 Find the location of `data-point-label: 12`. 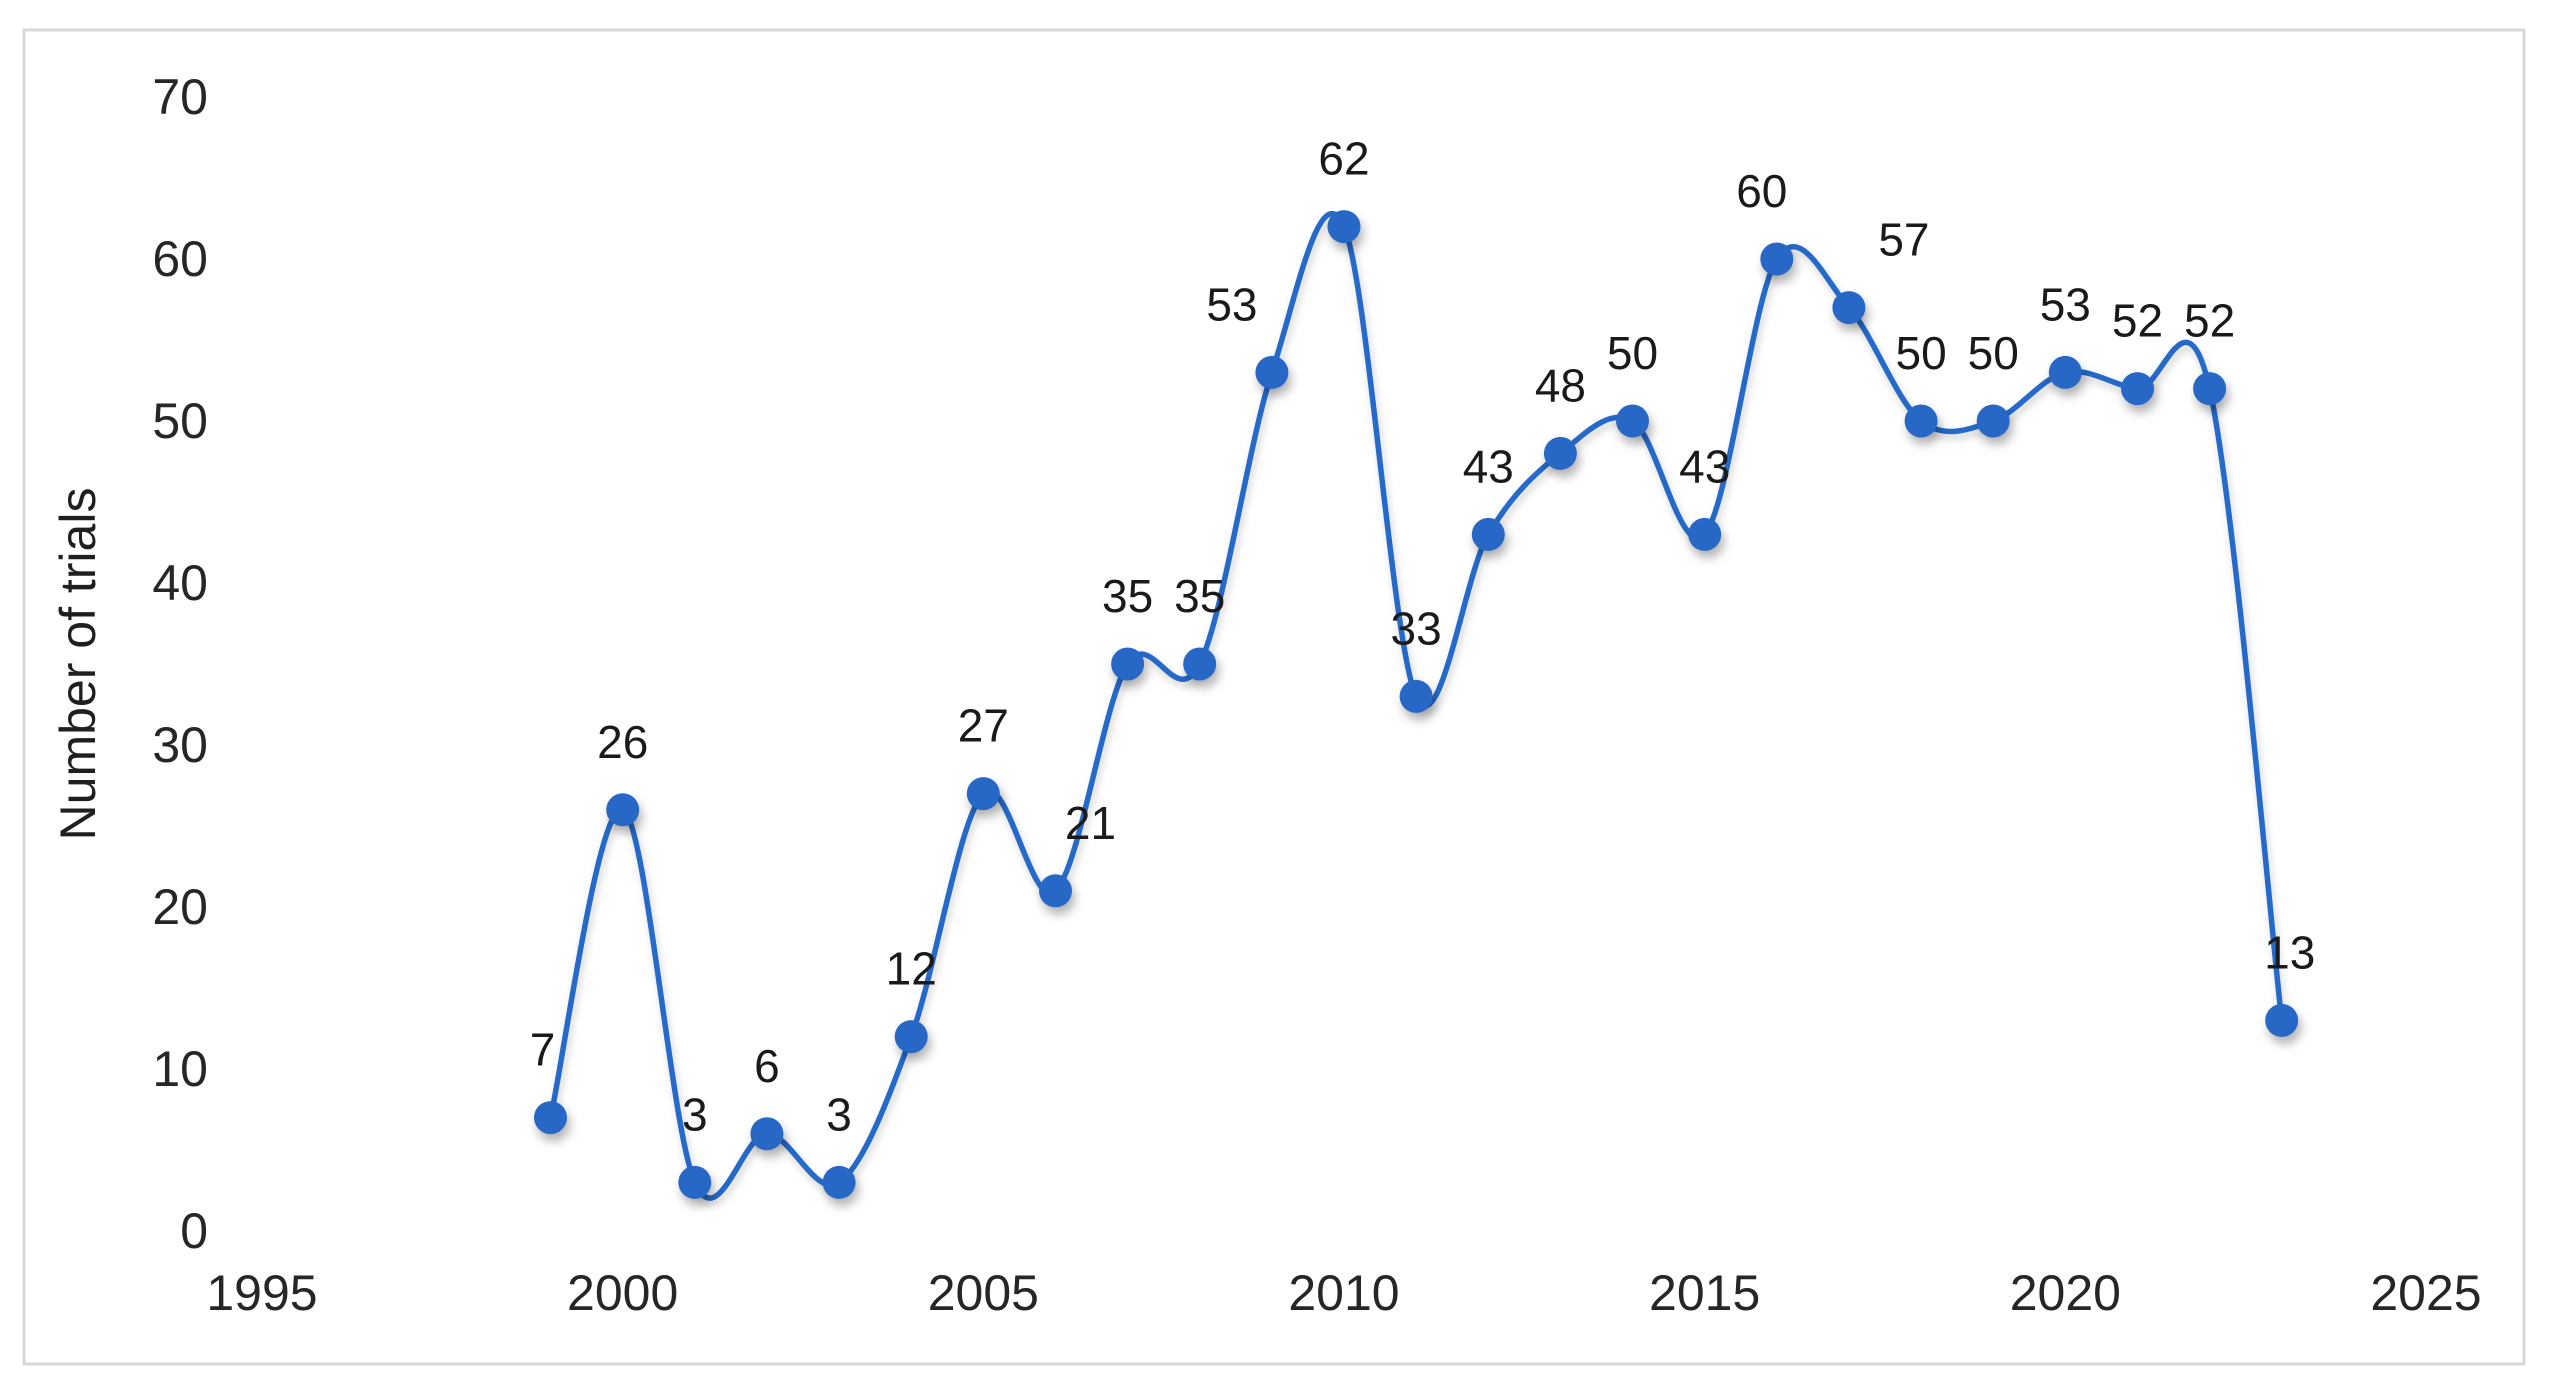

data-point-label: 12 is located at coordinates (911, 969).